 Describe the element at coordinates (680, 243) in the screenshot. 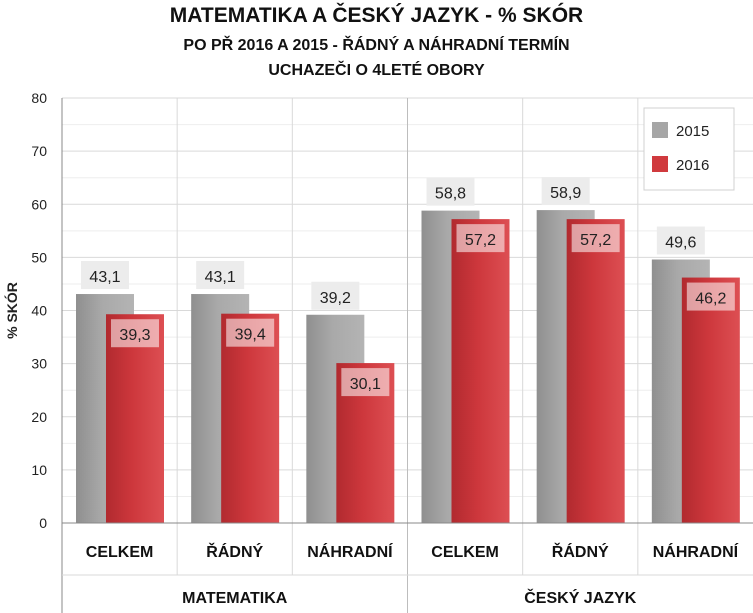

I see `data-label-2015: 49,6` at that location.